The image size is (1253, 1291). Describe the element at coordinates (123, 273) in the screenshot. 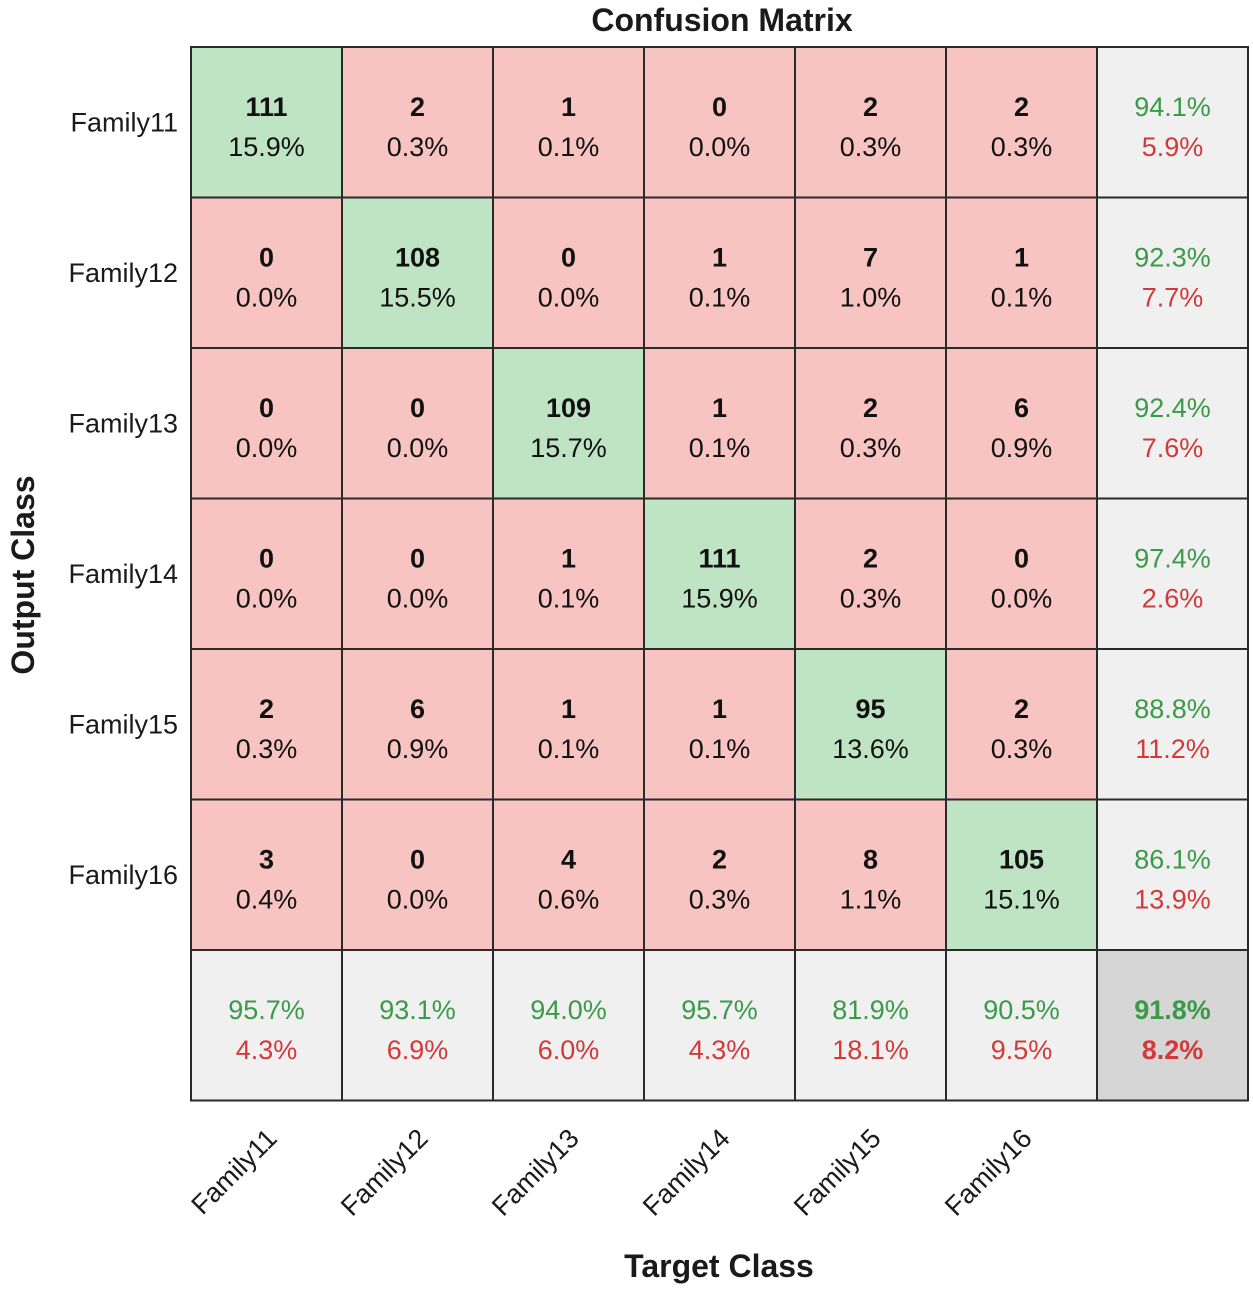

I see `row-label: Family12` at that location.